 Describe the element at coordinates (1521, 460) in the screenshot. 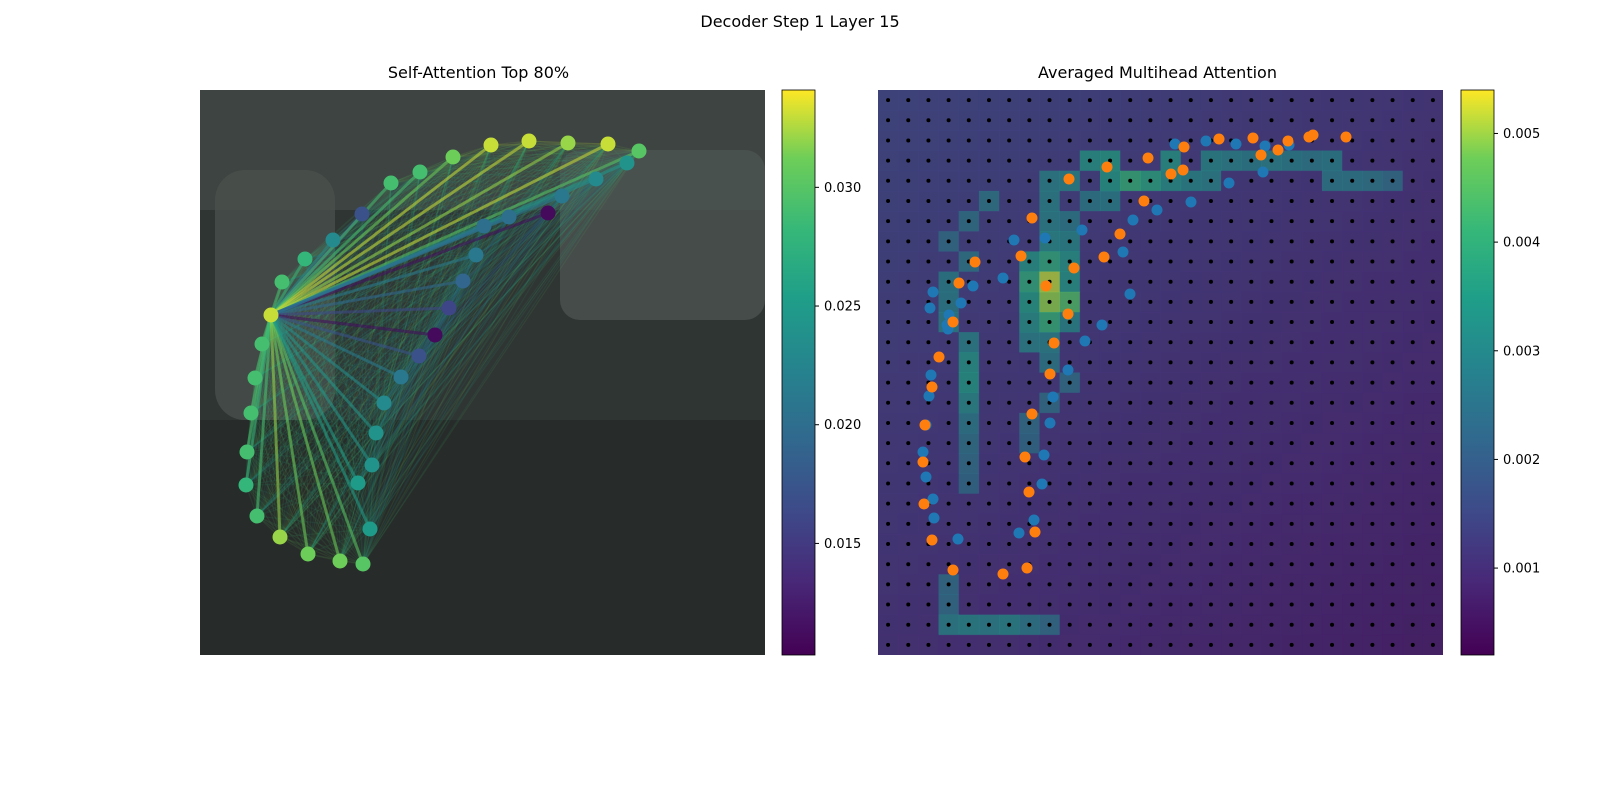

I see `right-colorbar-tick-label: 0.002` at that location.